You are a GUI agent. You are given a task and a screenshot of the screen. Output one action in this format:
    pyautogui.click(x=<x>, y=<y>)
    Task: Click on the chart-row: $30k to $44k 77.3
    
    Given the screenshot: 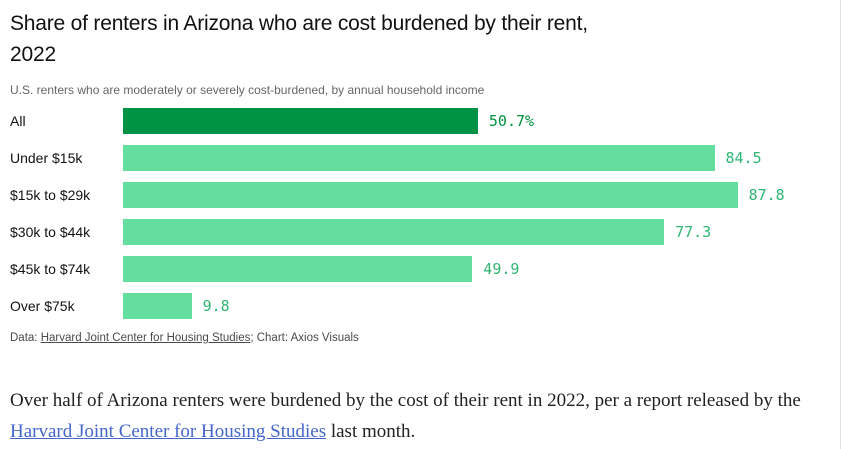 What is the action you would take?
    pyautogui.click(x=420, y=232)
    